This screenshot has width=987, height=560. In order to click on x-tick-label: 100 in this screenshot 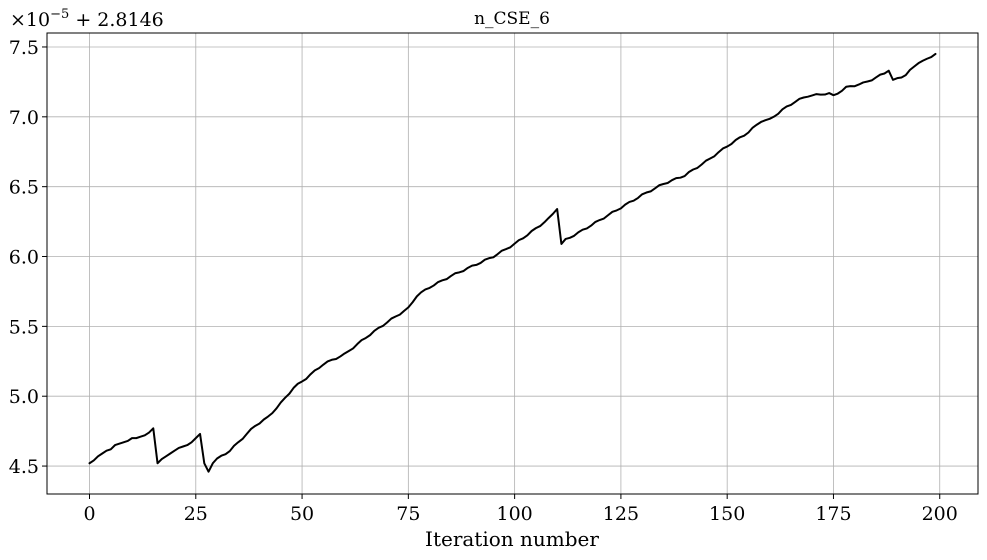, I will do `click(514, 514)`.